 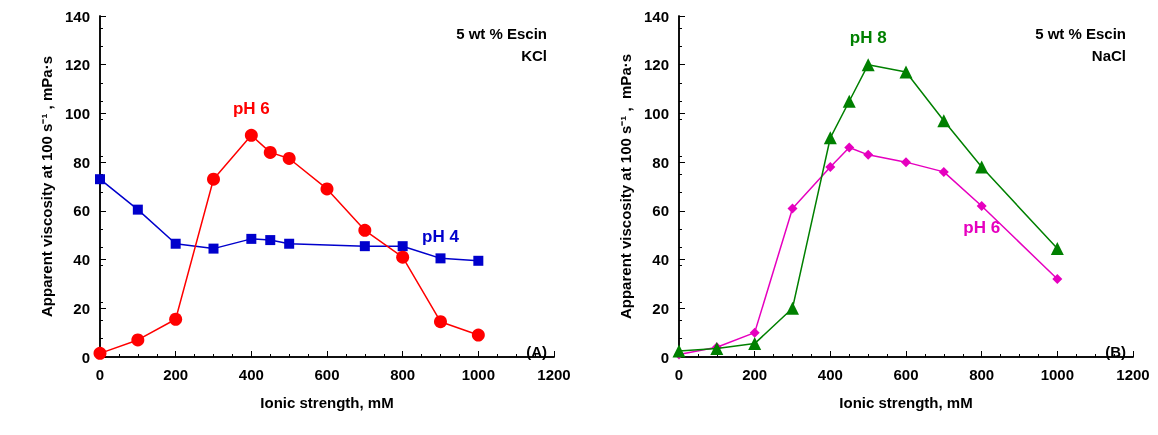 I want to click on series-label: pH 8, so click(x=868, y=38).